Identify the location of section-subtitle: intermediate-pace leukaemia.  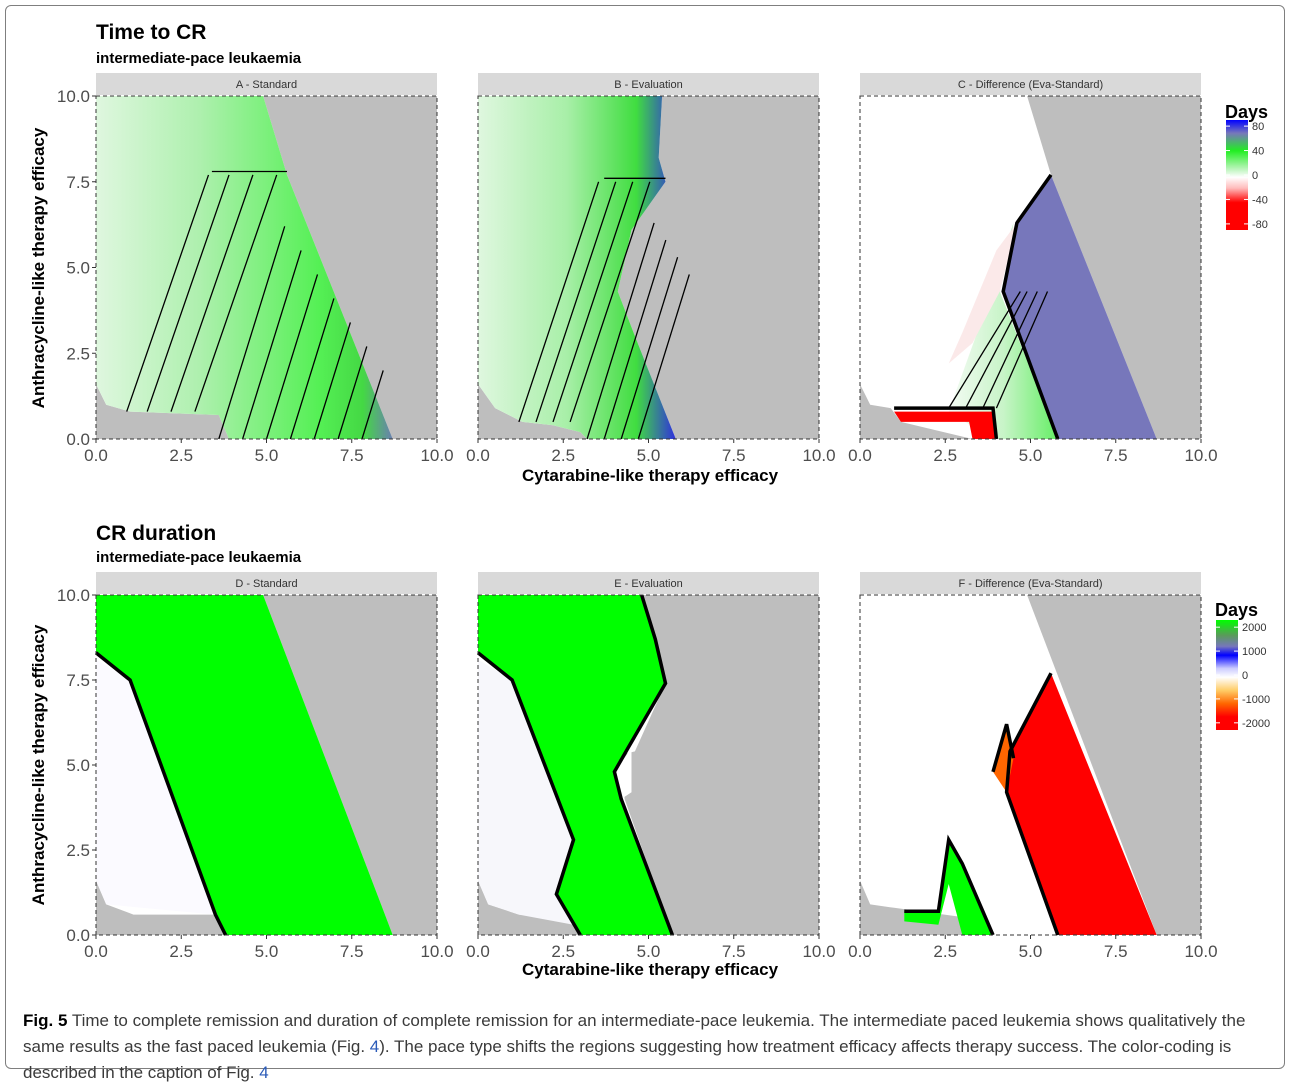
(199, 557).